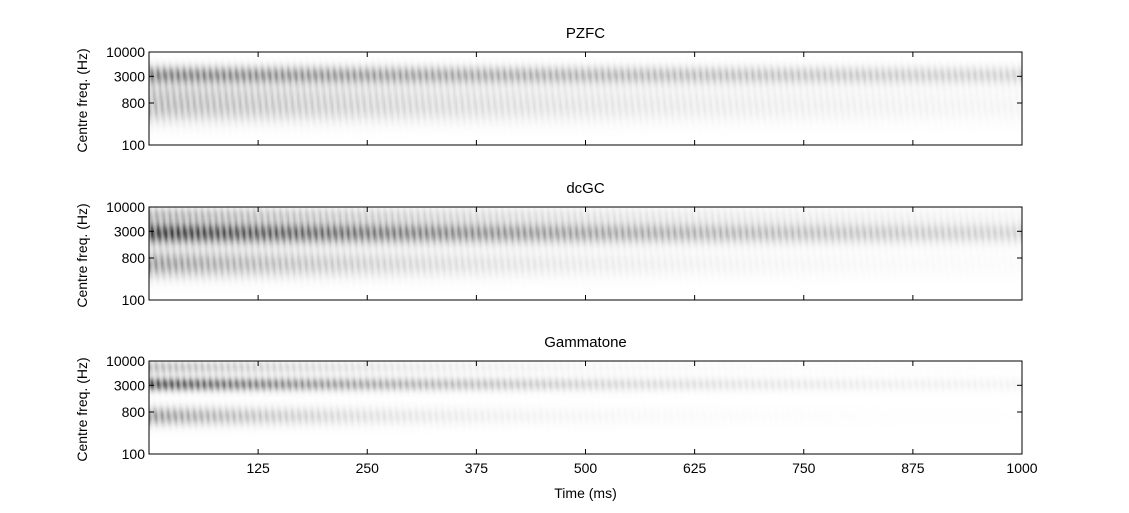 This screenshot has width=1129, height=513. I want to click on x-tick-label: 500, so click(586, 468).